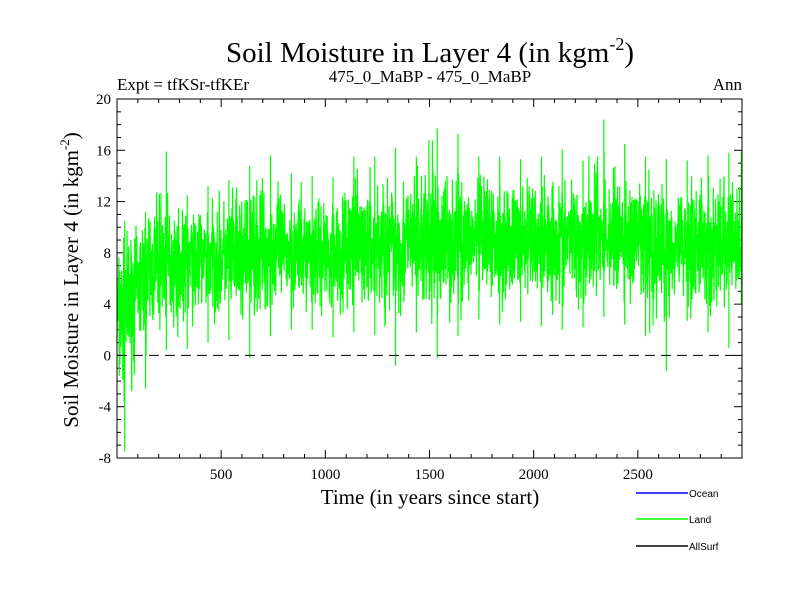  Describe the element at coordinates (183, 84) in the screenshot. I see `experiment-label: Expt = tfKSr-tfKEr` at that location.